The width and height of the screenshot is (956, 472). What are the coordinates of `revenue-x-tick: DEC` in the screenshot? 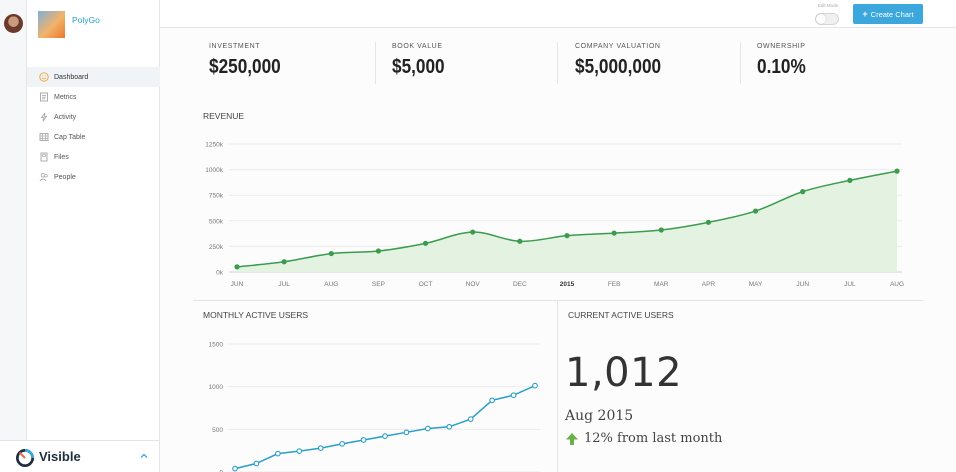 It's located at (520, 284).